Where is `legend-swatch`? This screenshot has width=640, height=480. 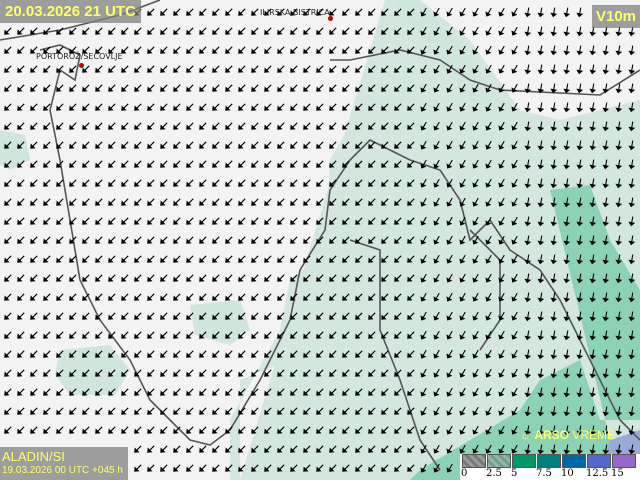 legend-swatch is located at coordinates (474, 461).